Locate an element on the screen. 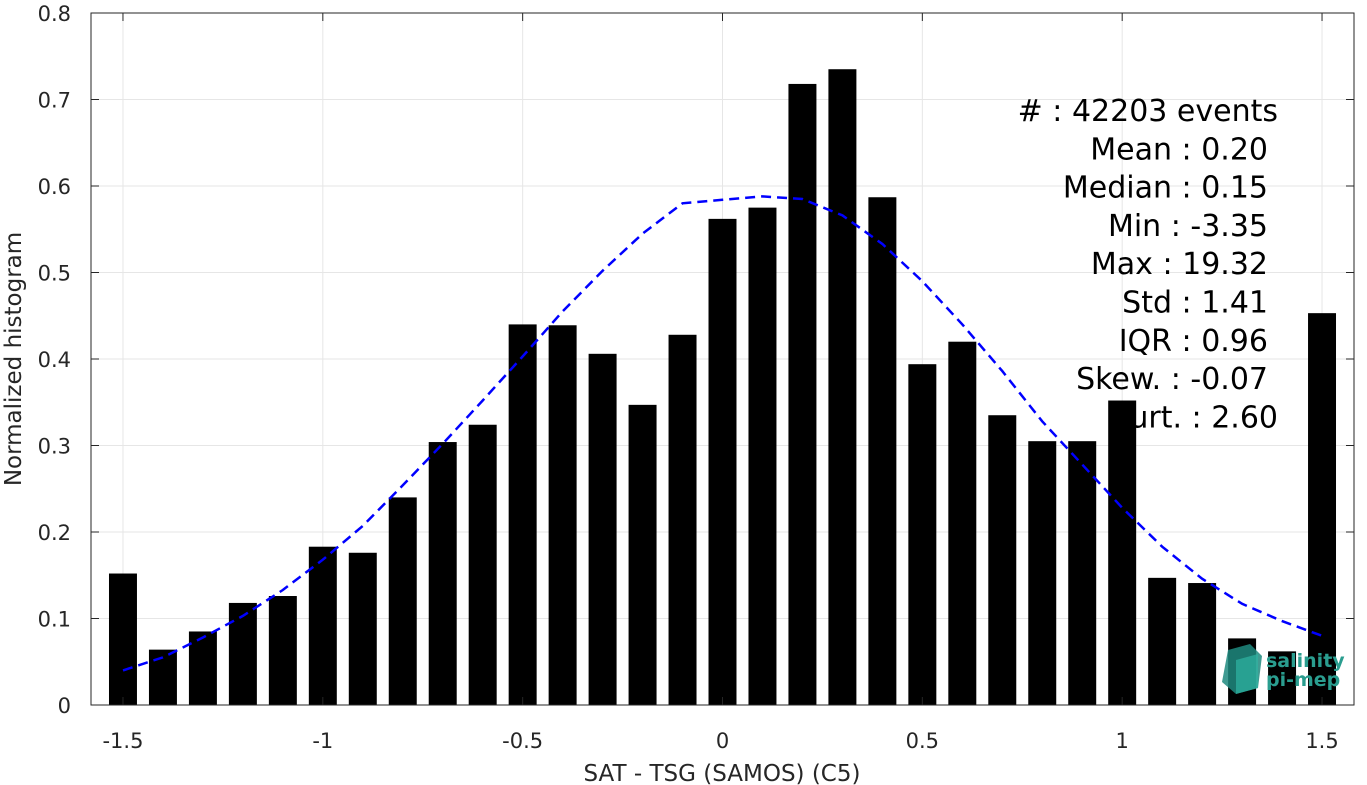 The height and width of the screenshot is (785, 1367). stat-annotation: Std : 1.41 is located at coordinates (1195, 303).